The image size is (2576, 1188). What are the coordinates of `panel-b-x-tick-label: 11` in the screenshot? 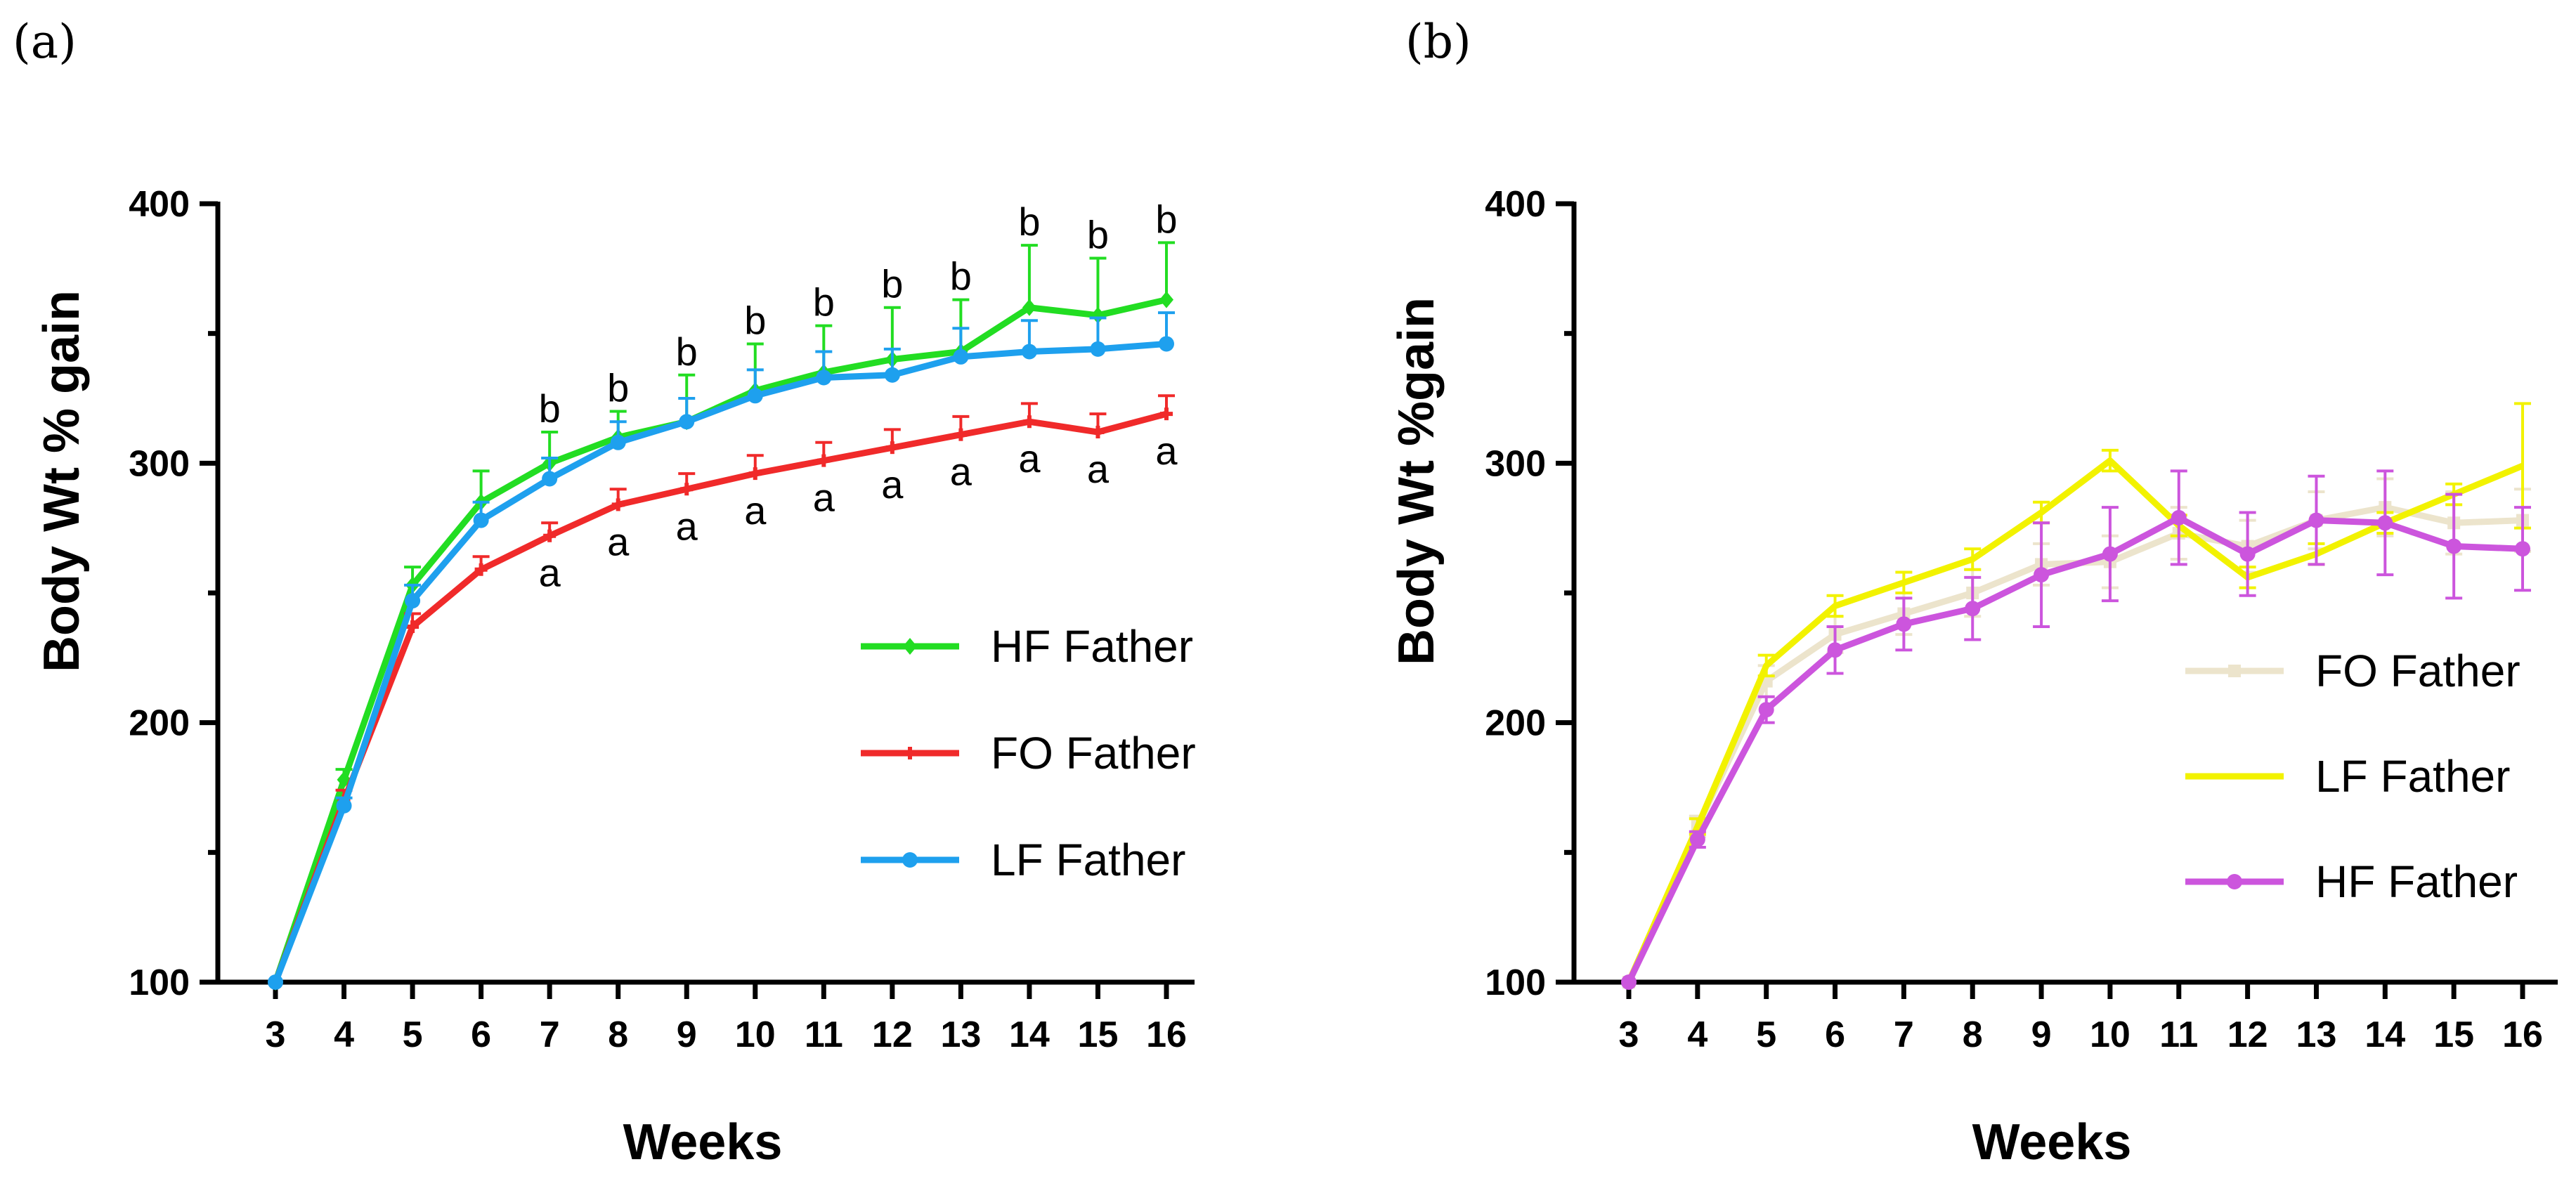 It's located at (2178, 1034).